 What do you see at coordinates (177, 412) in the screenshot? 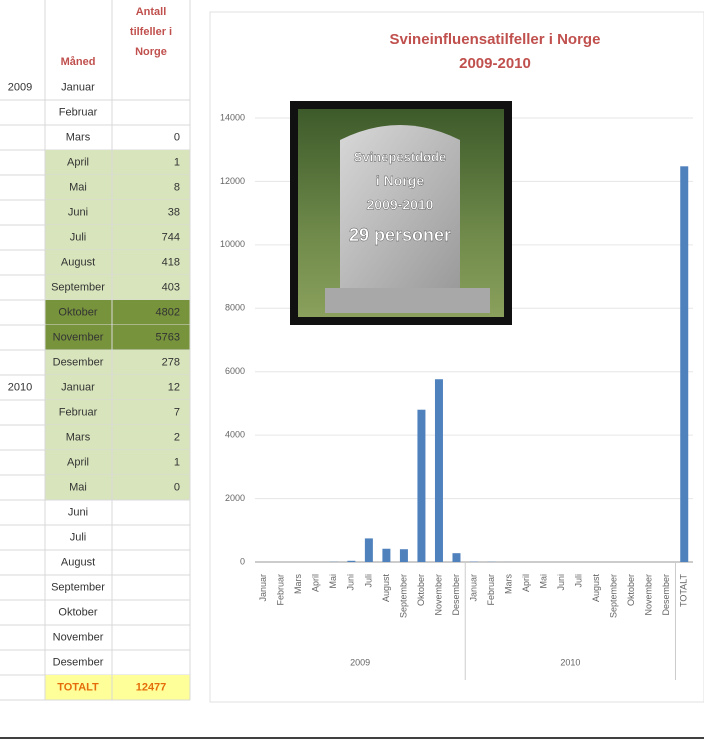
I see `count-cell: 7` at bounding box center [177, 412].